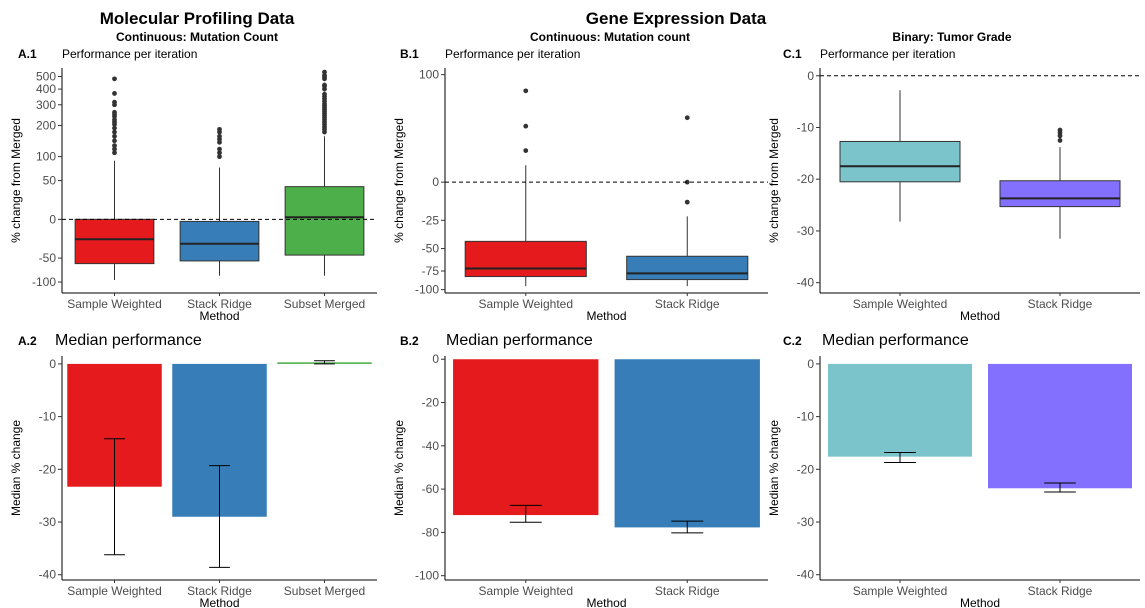 This screenshot has height=608, width=1145. Describe the element at coordinates (431, 249) in the screenshot. I see `b1-y-tick-label-2: -50` at that location.